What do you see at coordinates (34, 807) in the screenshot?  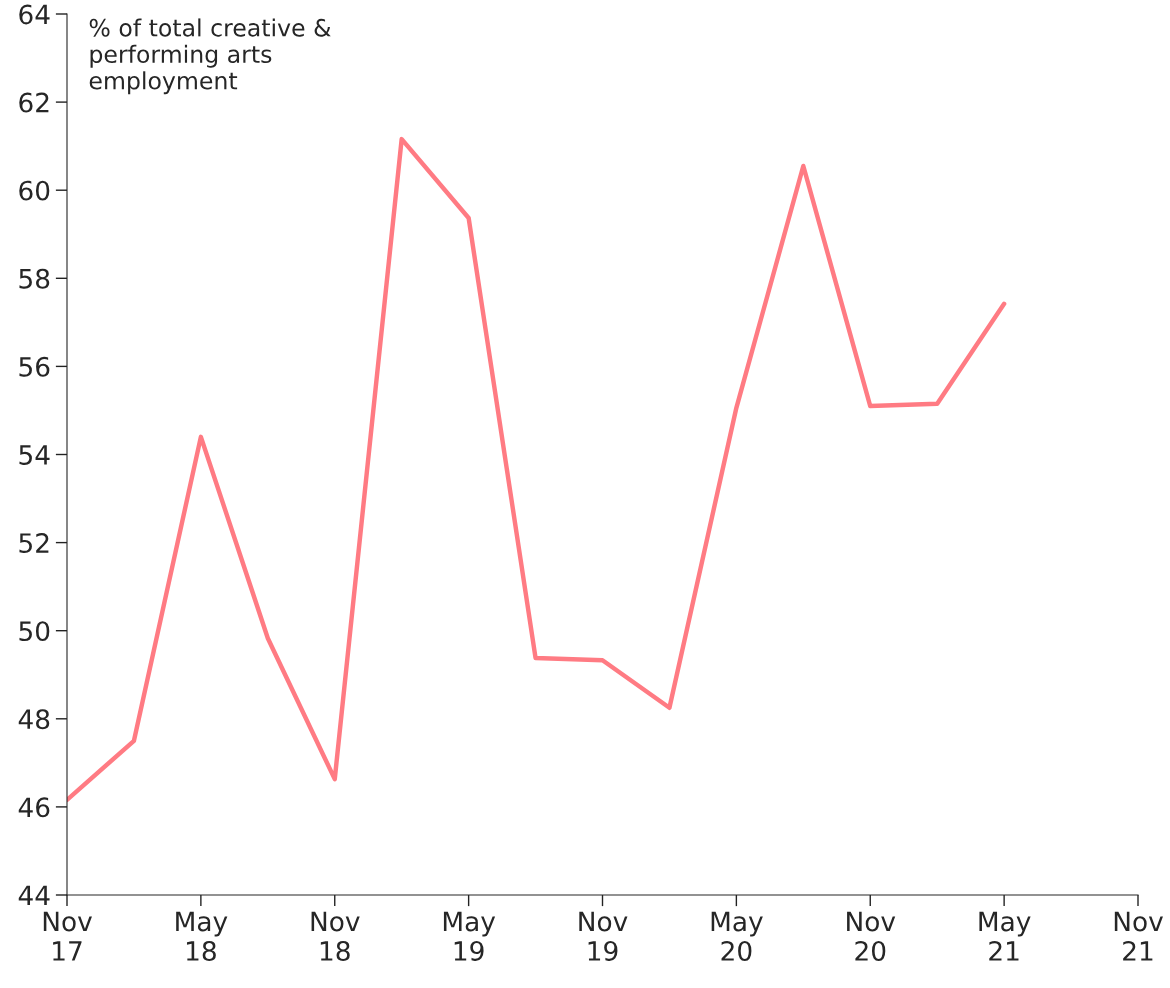 I see `y-tick-label: 46` at bounding box center [34, 807].